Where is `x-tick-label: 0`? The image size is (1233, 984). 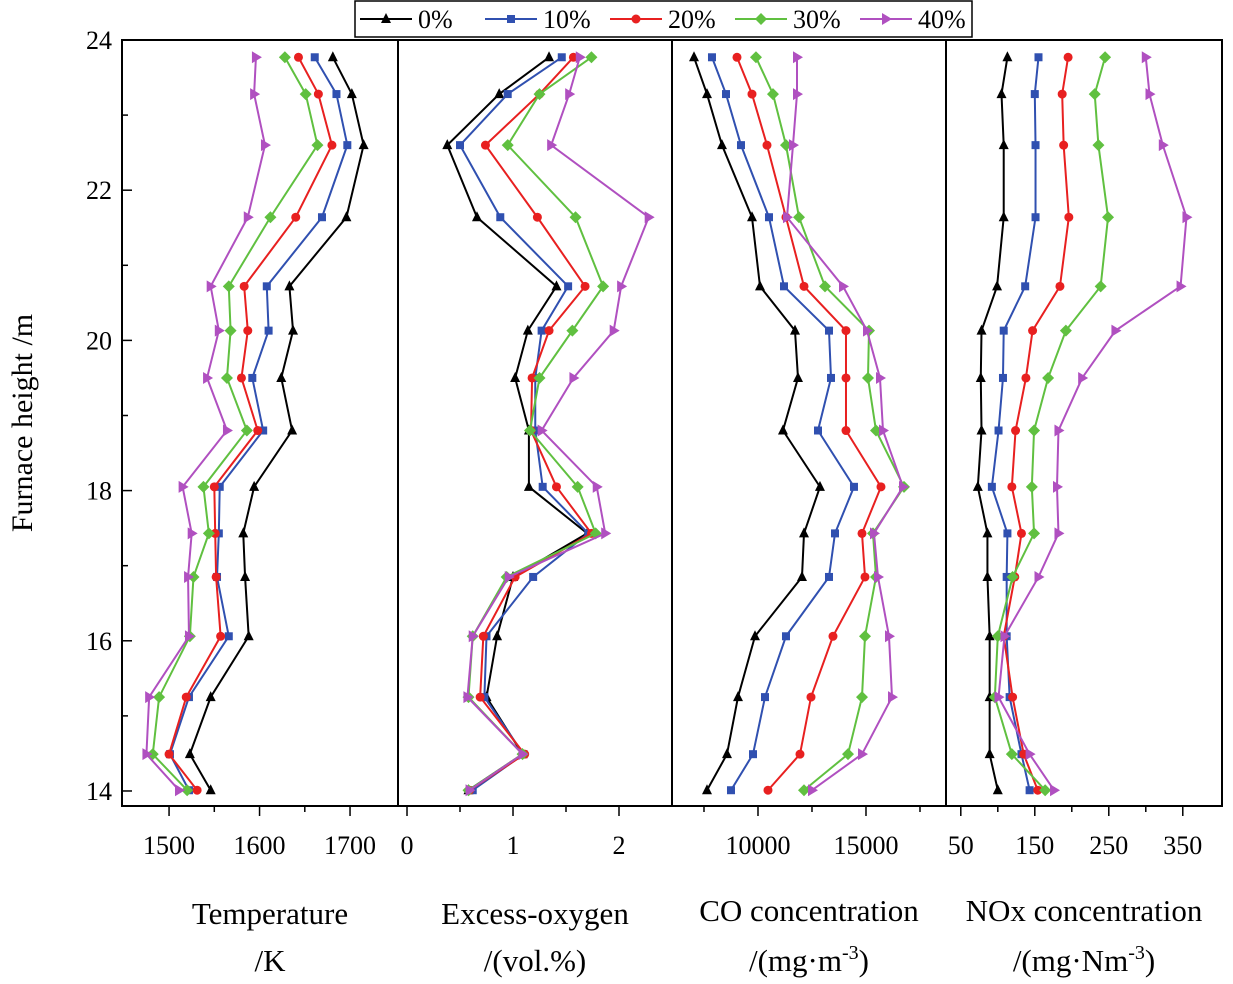
x-tick-label: 0 is located at coordinates (407, 845).